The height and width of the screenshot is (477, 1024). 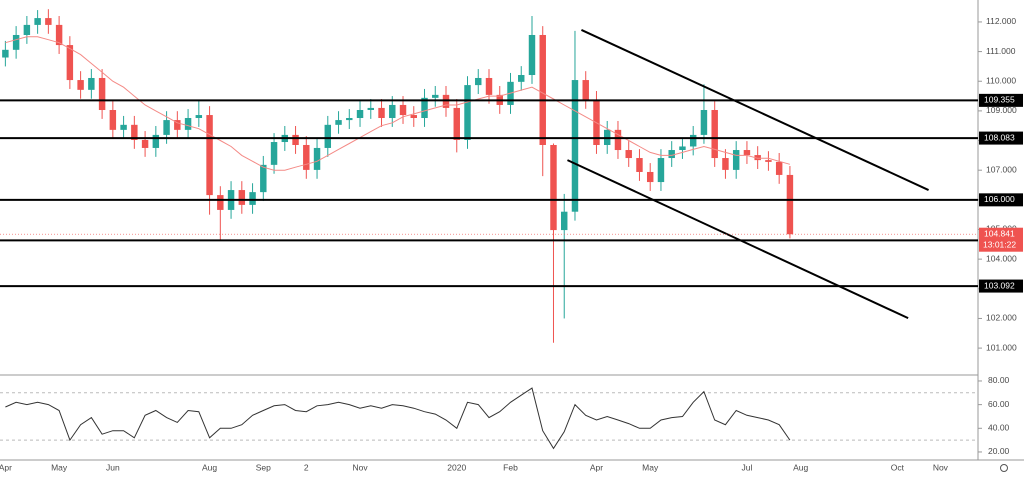 What do you see at coordinates (999, 404) in the screenshot?
I see `rsi-tick-label: 60.00` at bounding box center [999, 404].